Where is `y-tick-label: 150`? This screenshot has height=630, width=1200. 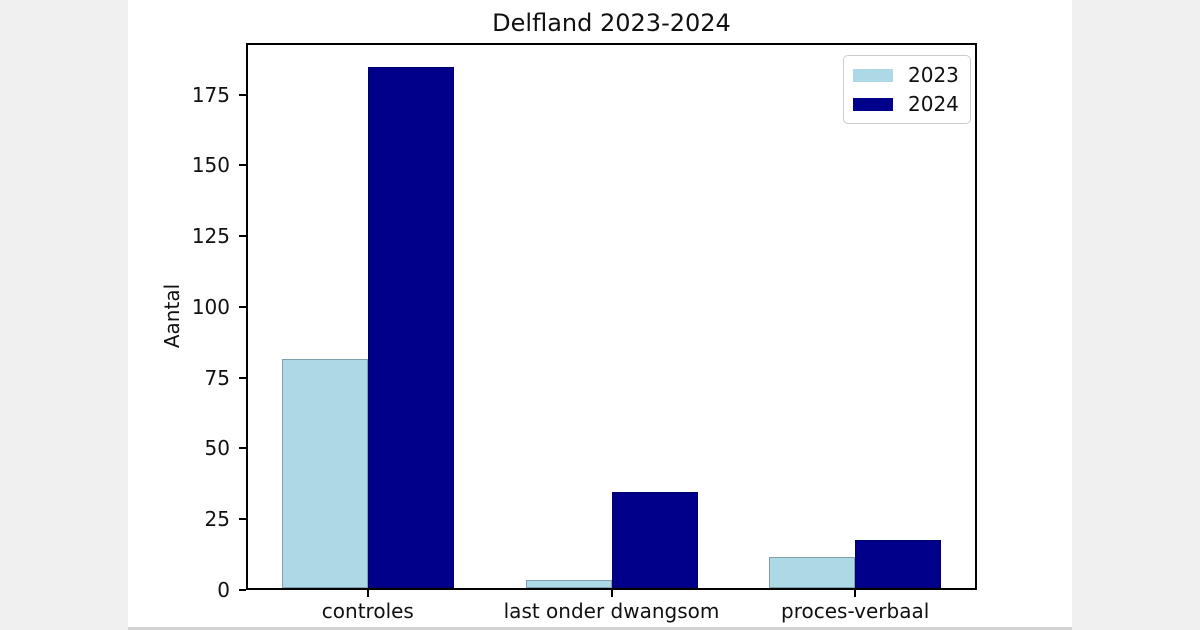 y-tick-label: 150 is located at coordinates (210, 165).